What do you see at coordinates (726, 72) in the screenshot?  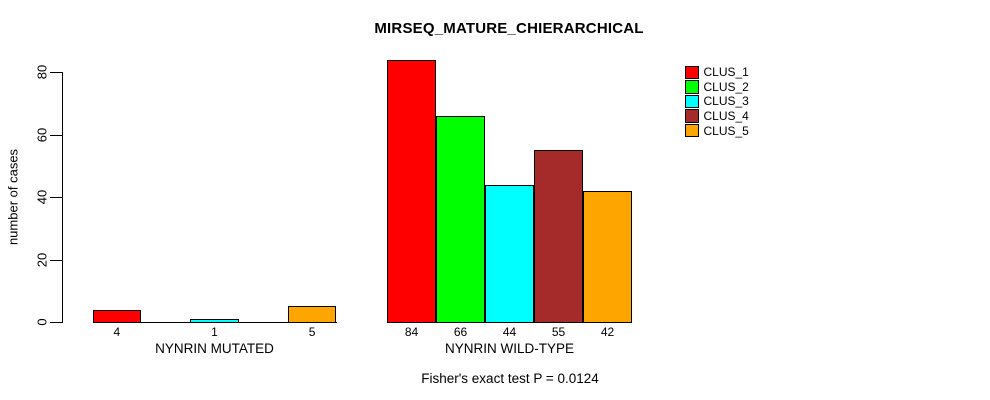 I see `legend-label: CLUS_1` at bounding box center [726, 72].